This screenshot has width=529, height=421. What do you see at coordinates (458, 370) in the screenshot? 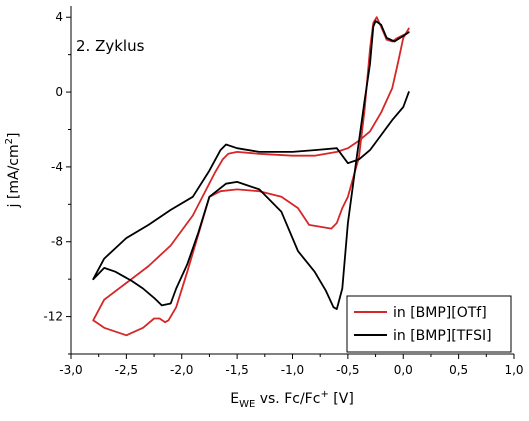
I see `x-tick-label: 0,5` at bounding box center [458, 370].